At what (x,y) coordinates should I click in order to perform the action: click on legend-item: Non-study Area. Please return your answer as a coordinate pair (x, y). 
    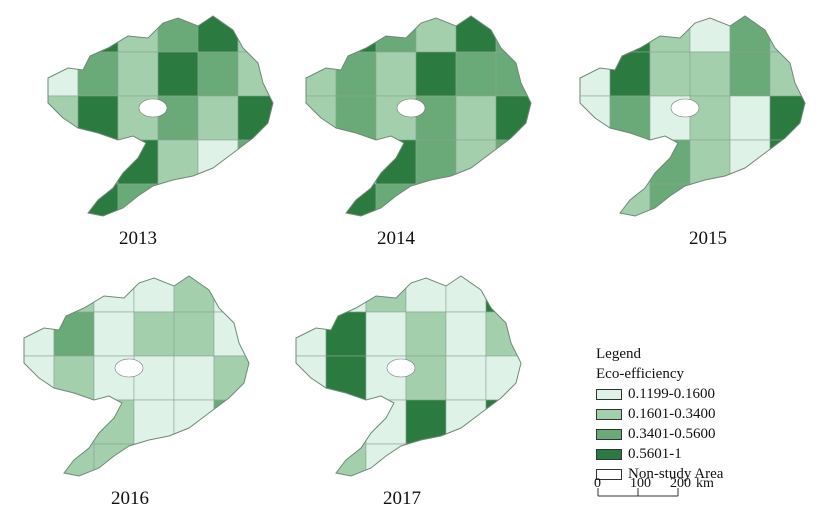
    Looking at the image, I should click on (659, 474).